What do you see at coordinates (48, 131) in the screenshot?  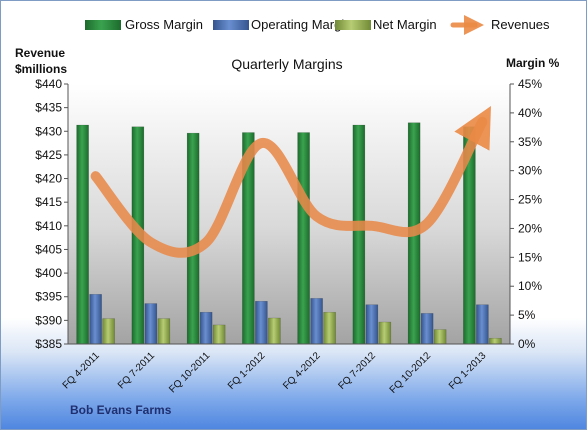 I see `left-tick-label: $430` at bounding box center [48, 131].